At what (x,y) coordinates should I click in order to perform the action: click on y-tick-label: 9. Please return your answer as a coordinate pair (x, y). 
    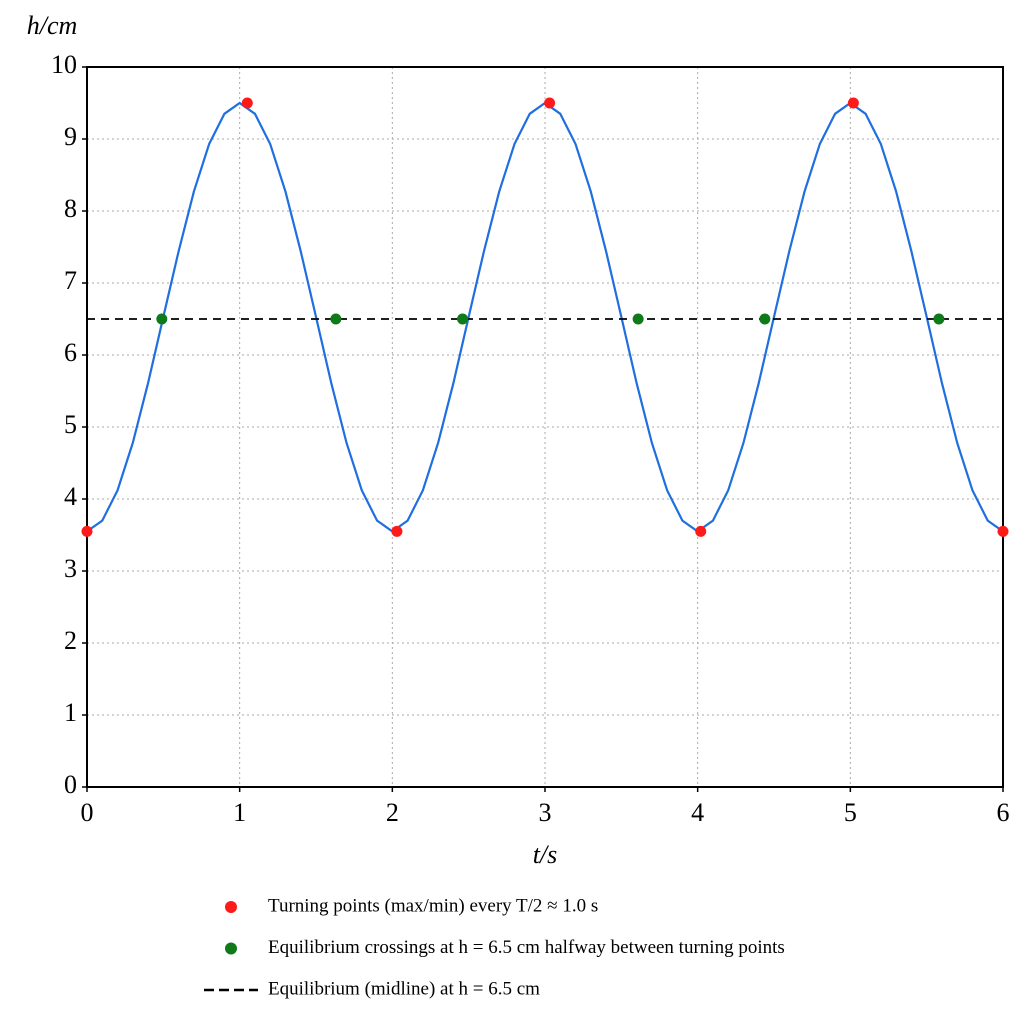
    Looking at the image, I should click on (70, 136).